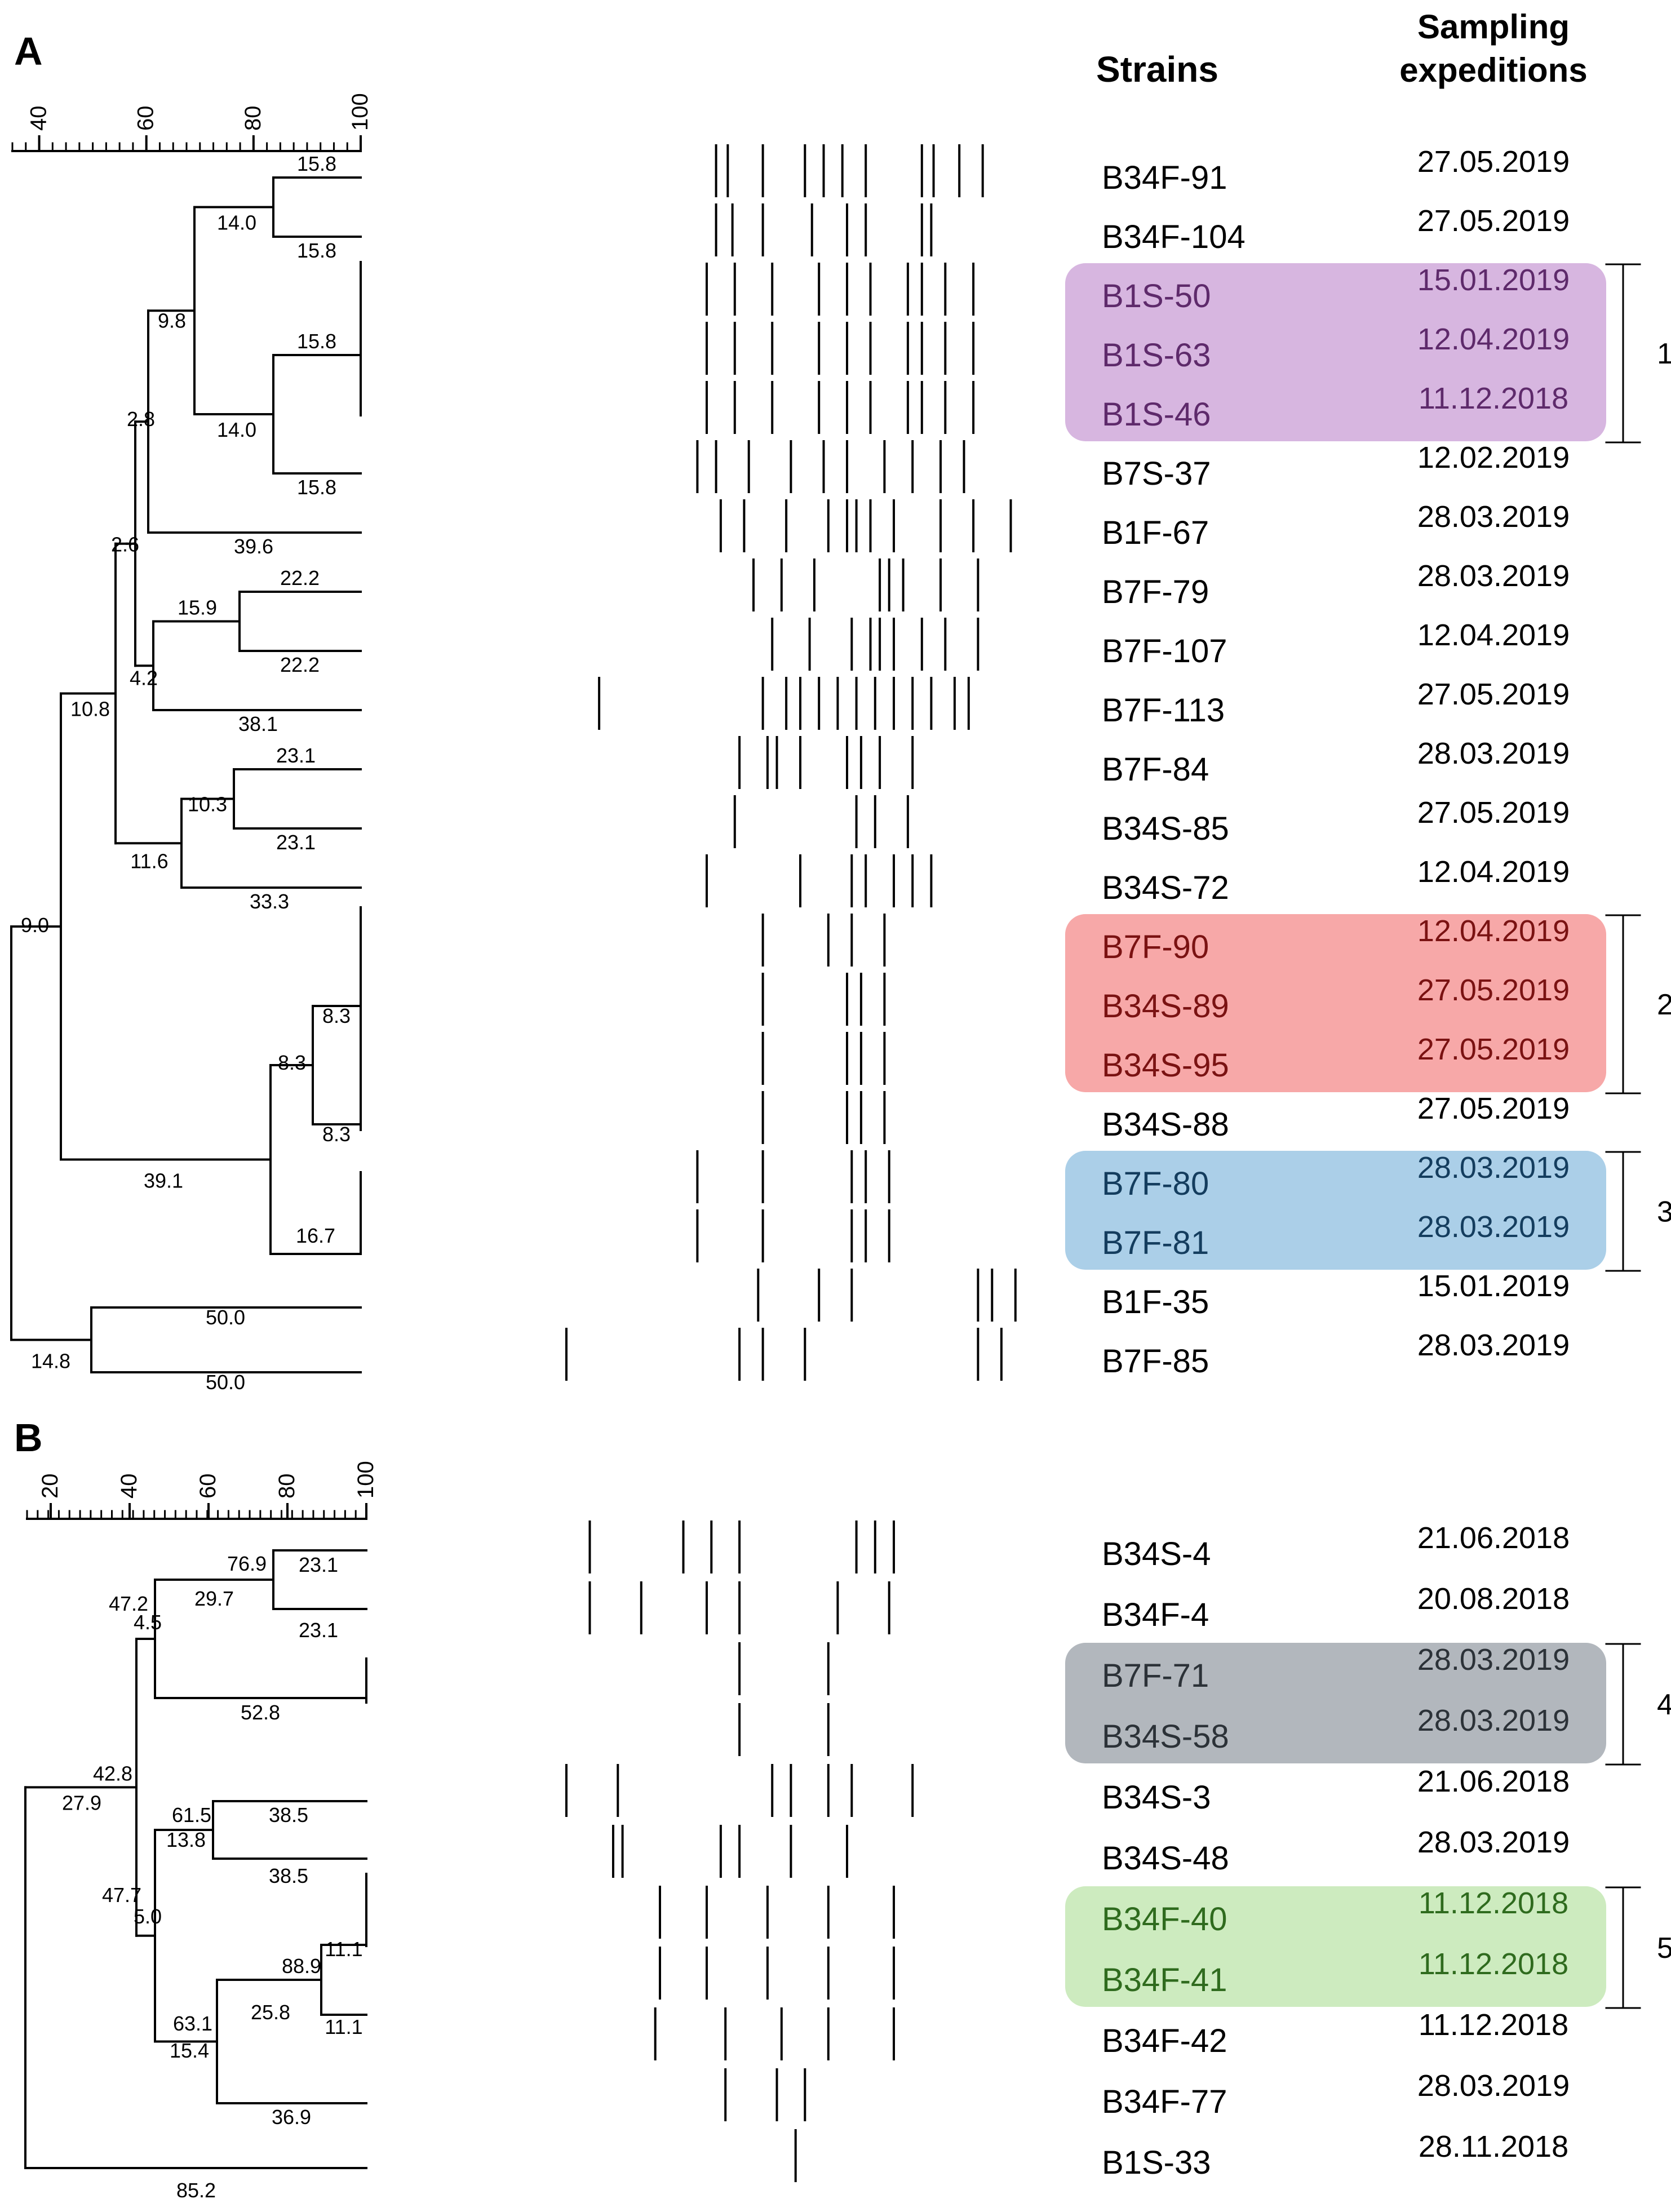  Describe the element at coordinates (1664, 1212) in the screenshot. I see `cluster-label: 3` at that location.